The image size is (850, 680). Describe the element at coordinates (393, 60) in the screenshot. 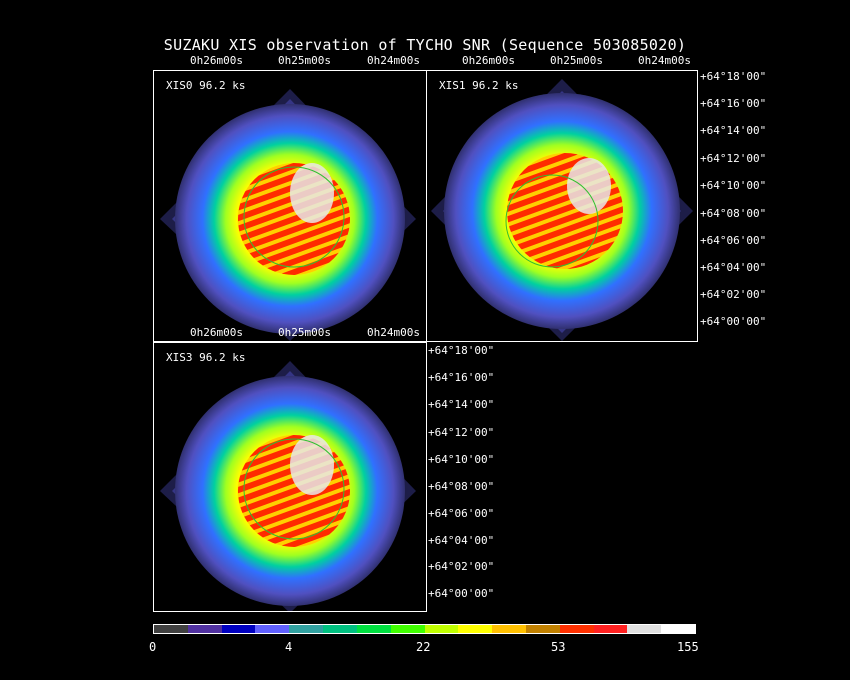

I see `ra-tick-top-left-3: 0h24m00s` at that location.